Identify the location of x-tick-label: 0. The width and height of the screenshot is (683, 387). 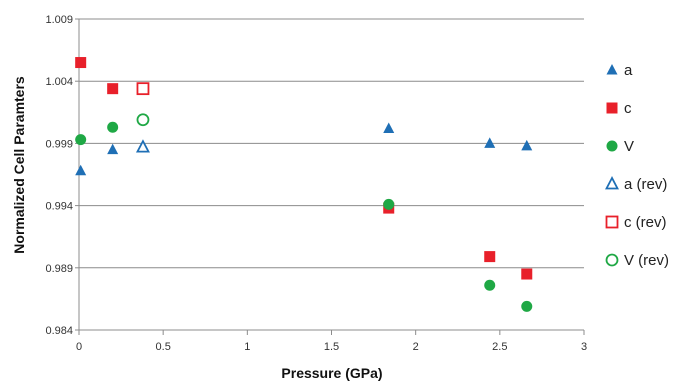
(79, 347).